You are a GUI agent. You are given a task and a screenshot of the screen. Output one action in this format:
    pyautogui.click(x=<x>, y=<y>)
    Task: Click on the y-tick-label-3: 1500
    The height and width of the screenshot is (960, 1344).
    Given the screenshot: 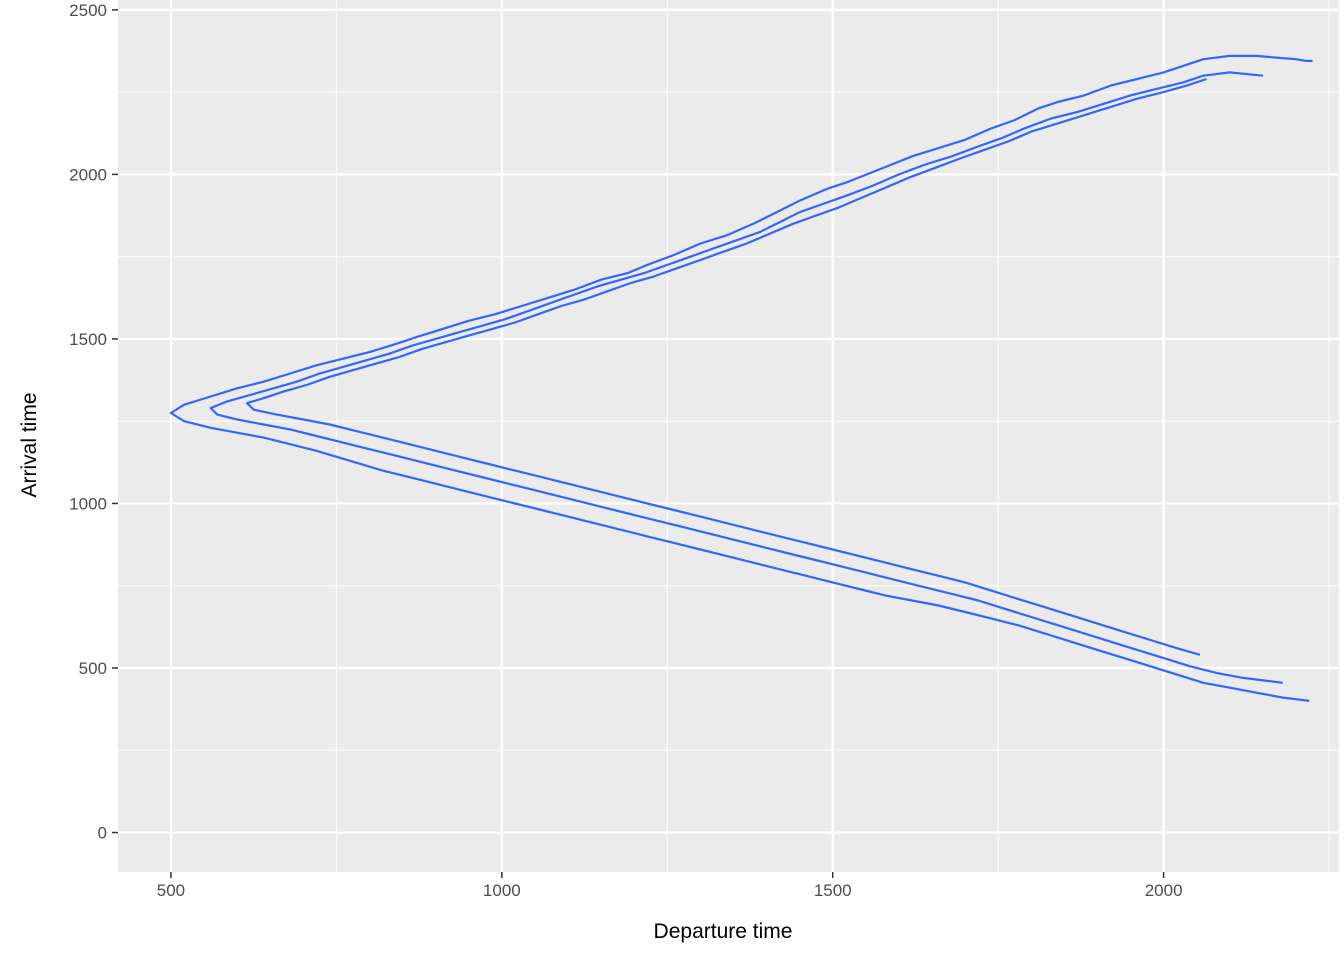 What is the action you would take?
    pyautogui.click(x=88, y=339)
    